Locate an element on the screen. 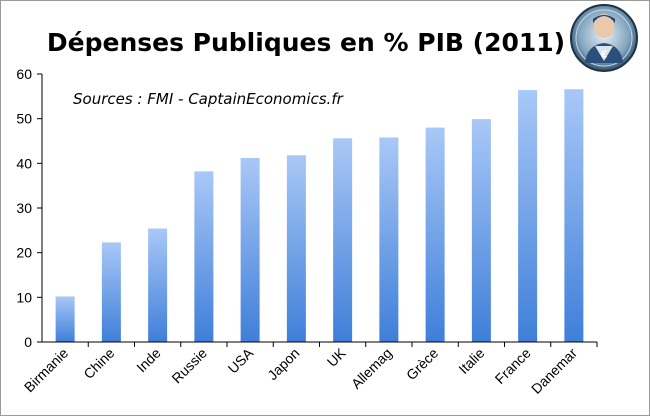 This screenshot has height=417, width=650. x-tick-label: Chine is located at coordinates (98, 363).